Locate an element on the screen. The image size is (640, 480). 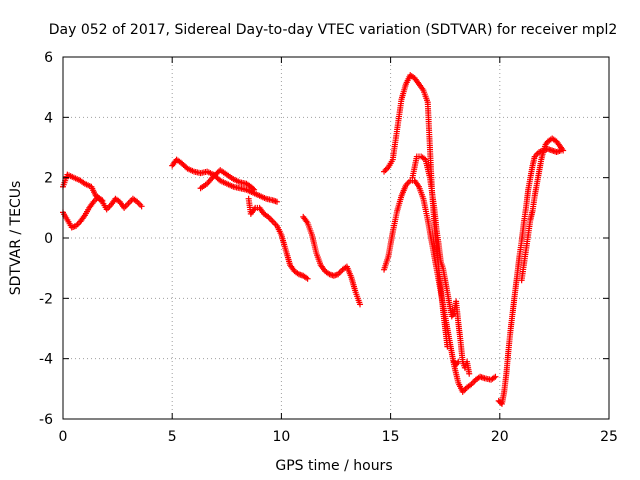
y-tick-label: 2 is located at coordinates (48, 179).